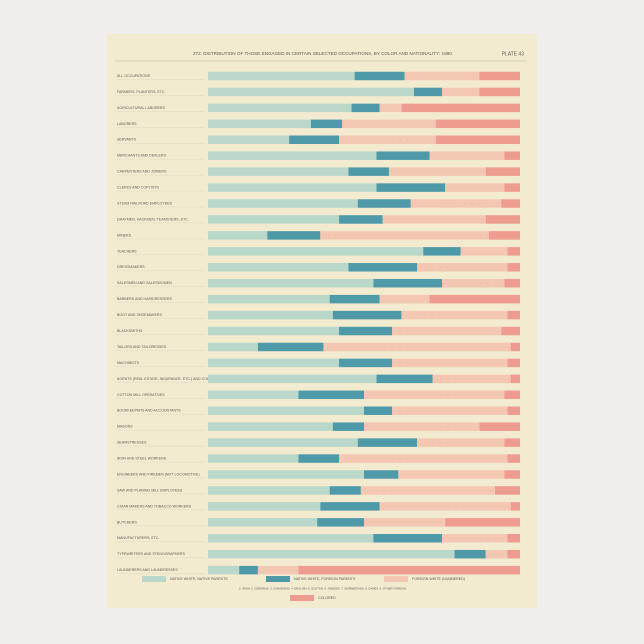 The width and height of the screenshot is (644, 644). I want to click on category-label: ENGINEERS AND FIREMEN (NOT LOCOMOTIVE), so click(158, 474).